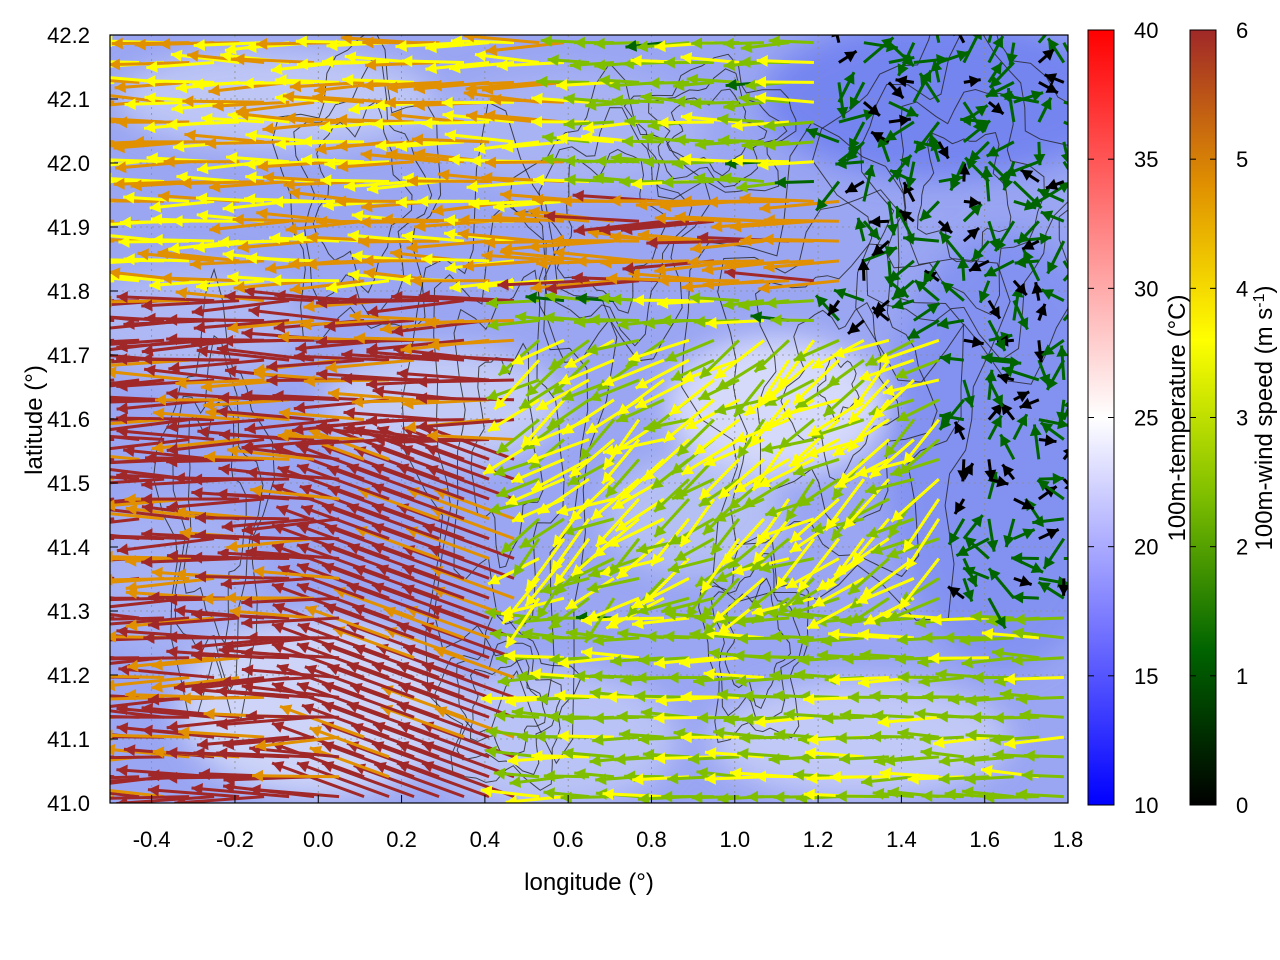 This screenshot has width=1280, height=960. Describe the element at coordinates (734, 839) in the screenshot. I see `x-tick-label: 1.0` at that location.